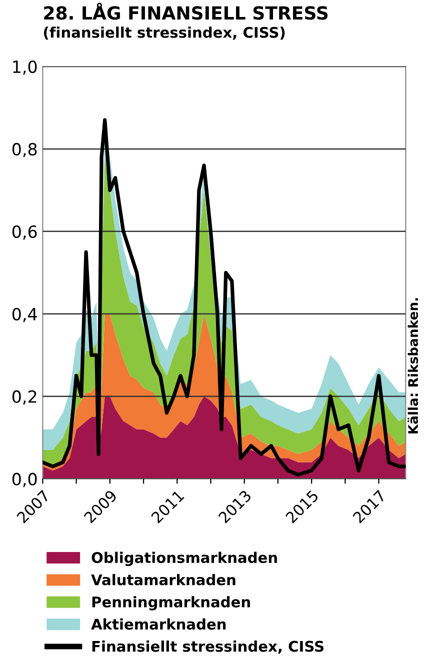 The image size is (427, 665). I want to click on legend-label: Aktiemarknaden, so click(158, 624).